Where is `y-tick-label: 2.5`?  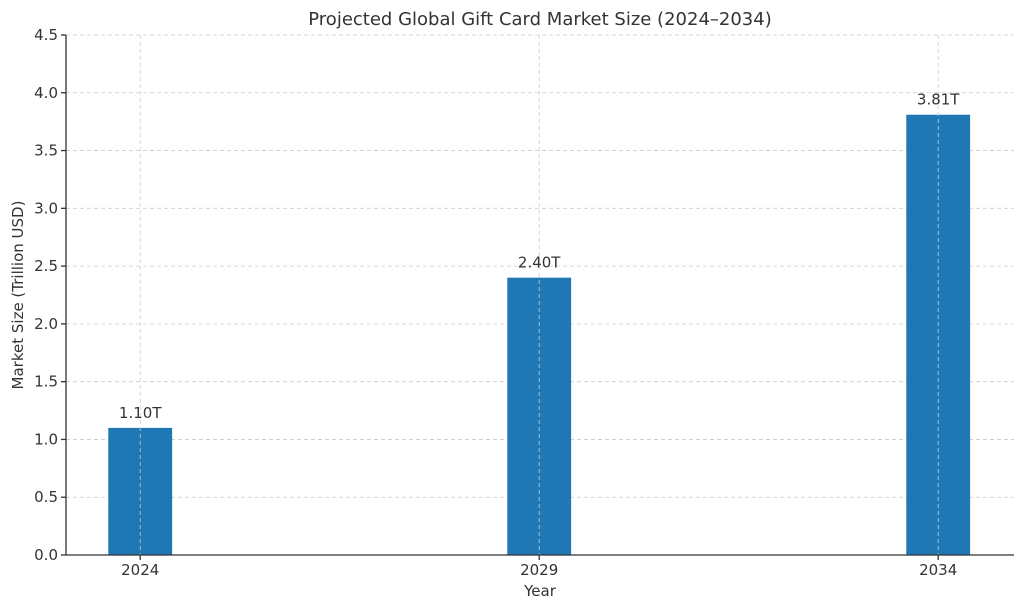 y-tick-label: 2.5 is located at coordinates (46, 266).